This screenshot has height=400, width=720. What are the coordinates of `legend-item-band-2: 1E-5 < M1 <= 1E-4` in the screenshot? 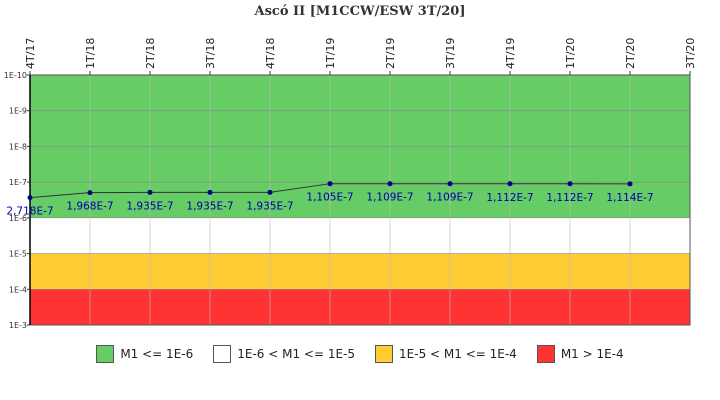 It's located at (446, 354).